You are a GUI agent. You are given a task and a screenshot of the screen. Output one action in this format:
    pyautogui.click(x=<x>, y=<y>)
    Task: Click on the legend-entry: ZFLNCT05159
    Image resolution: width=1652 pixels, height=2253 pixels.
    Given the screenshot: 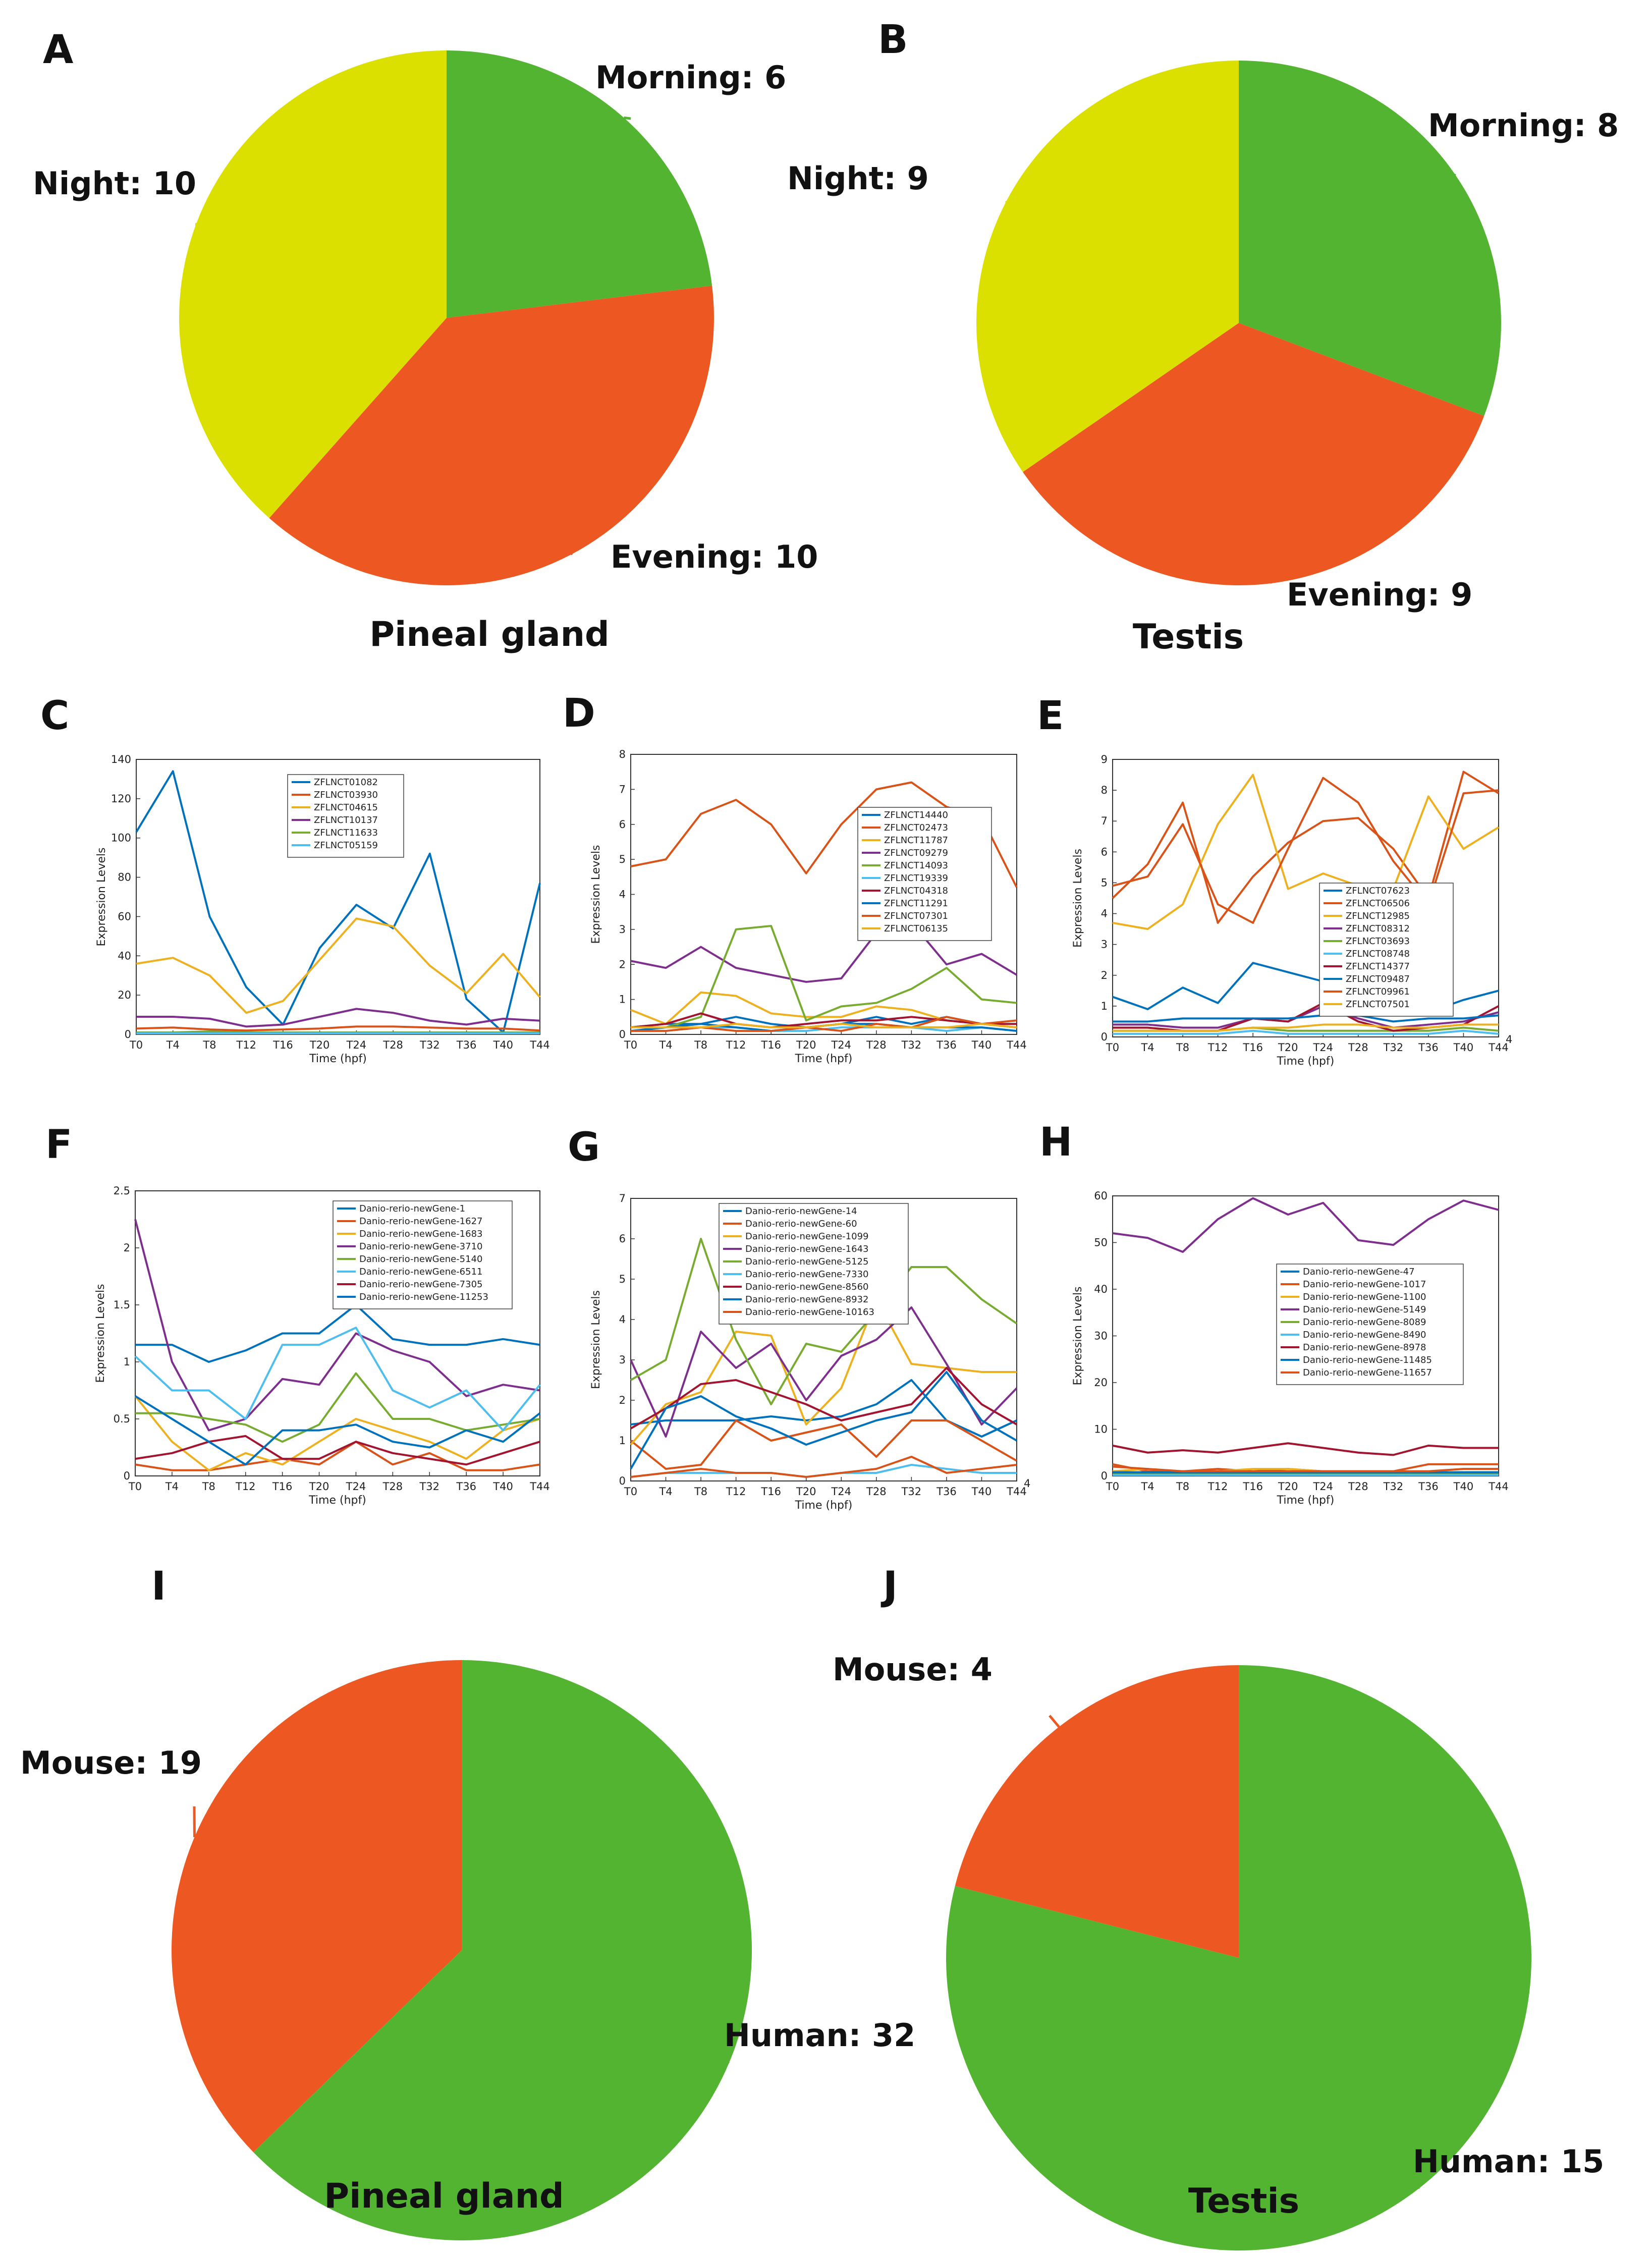 What is the action you would take?
    pyautogui.click(x=346, y=845)
    